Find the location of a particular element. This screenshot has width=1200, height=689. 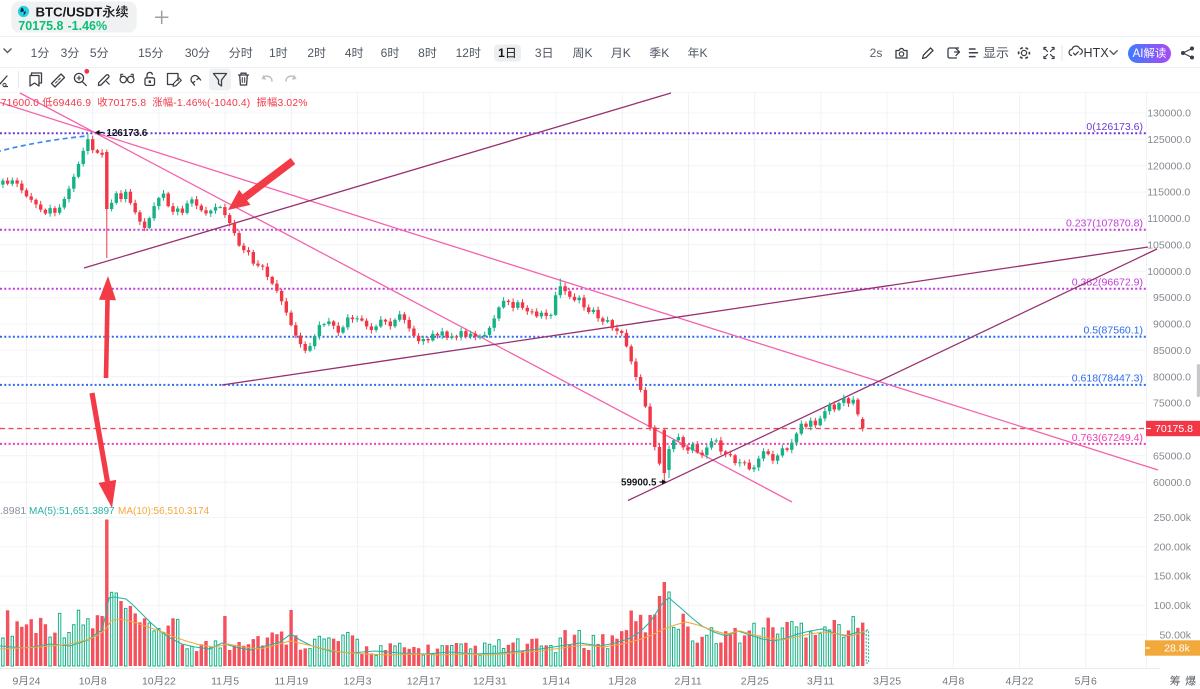

svg-text: 90000.0 is located at coordinates (1172, 325).